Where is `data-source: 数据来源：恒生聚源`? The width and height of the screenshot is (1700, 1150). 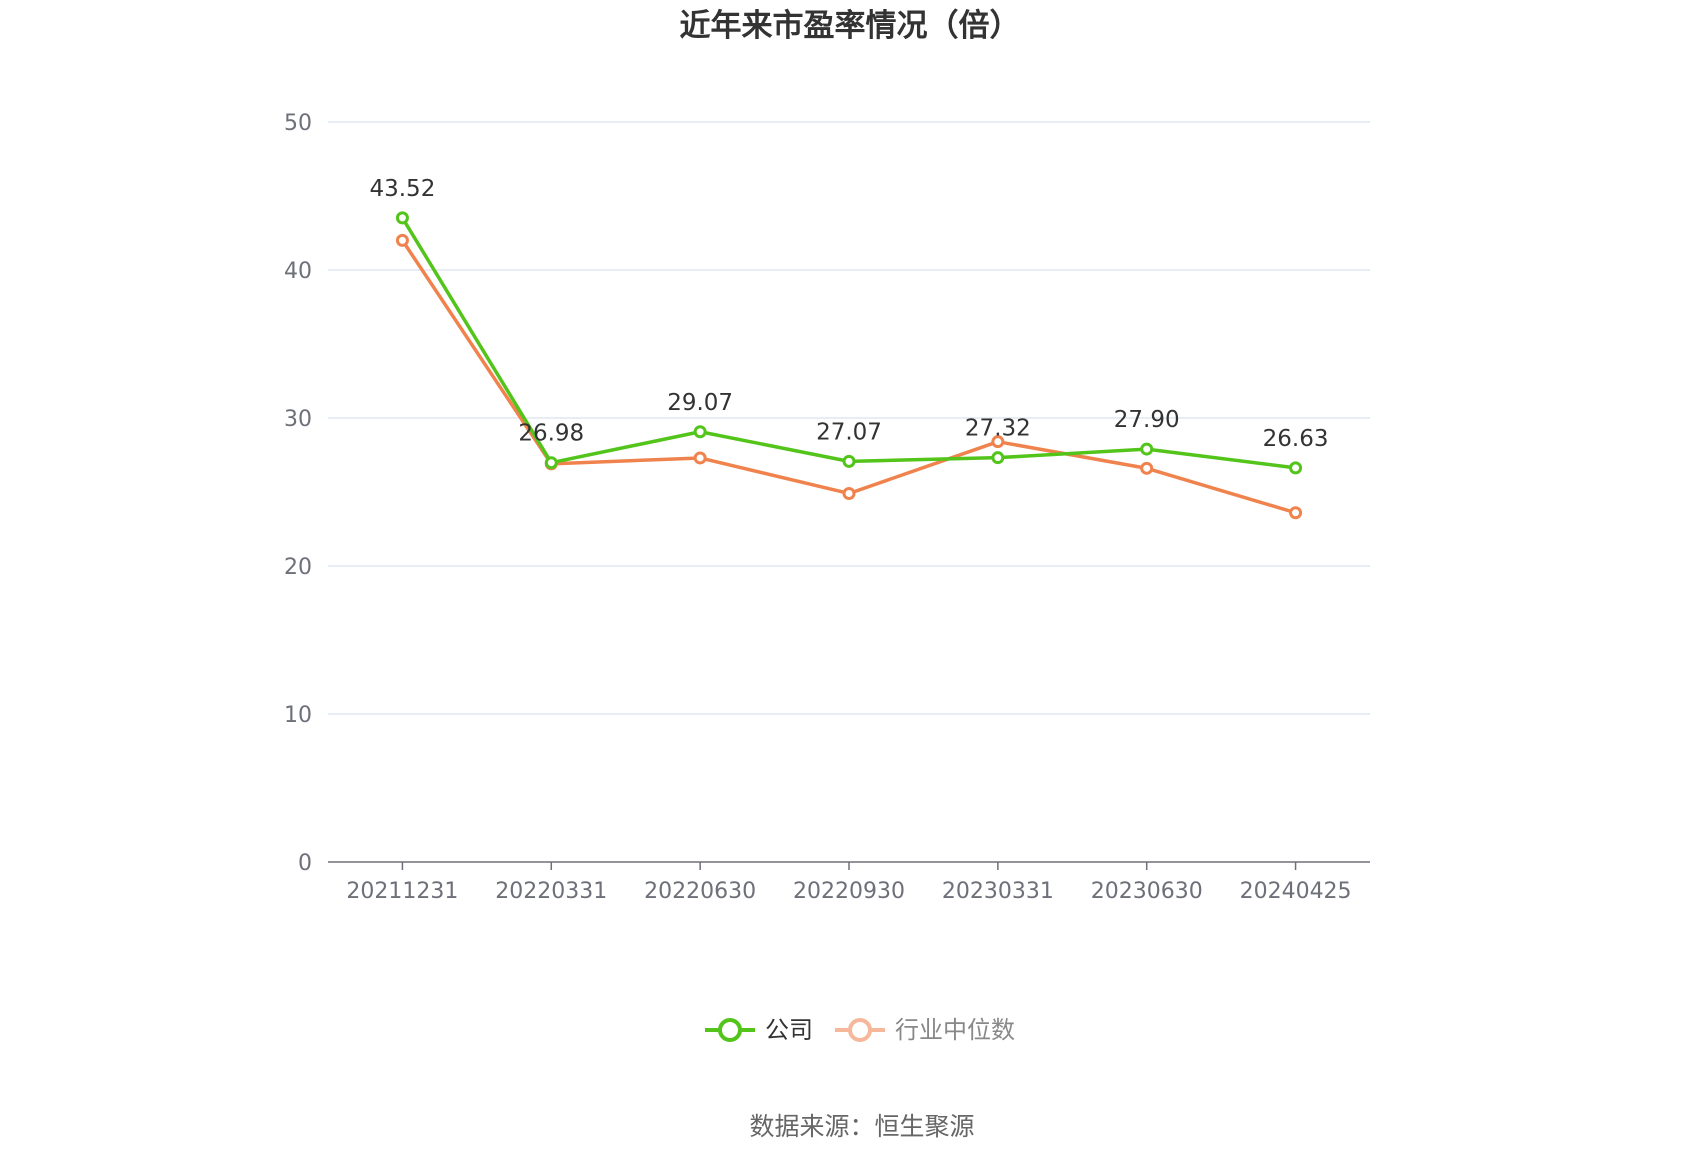
data-source: 数据来源：恒生聚源 is located at coordinates (861, 1126).